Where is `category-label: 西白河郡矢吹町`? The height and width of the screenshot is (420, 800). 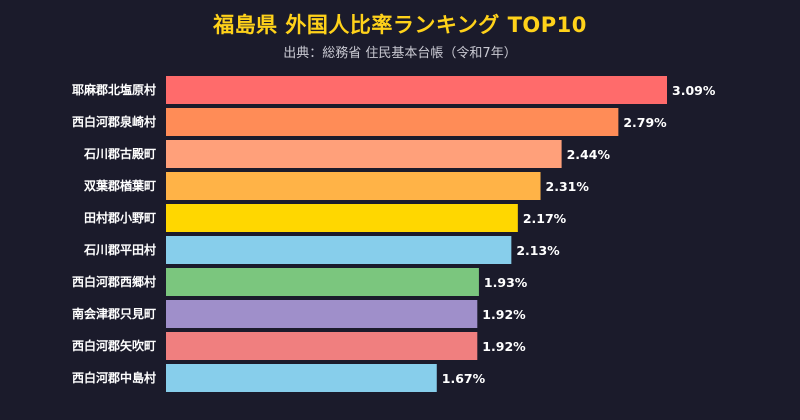 category-label: 西白河郡矢吹町 is located at coordinates (114, 345).